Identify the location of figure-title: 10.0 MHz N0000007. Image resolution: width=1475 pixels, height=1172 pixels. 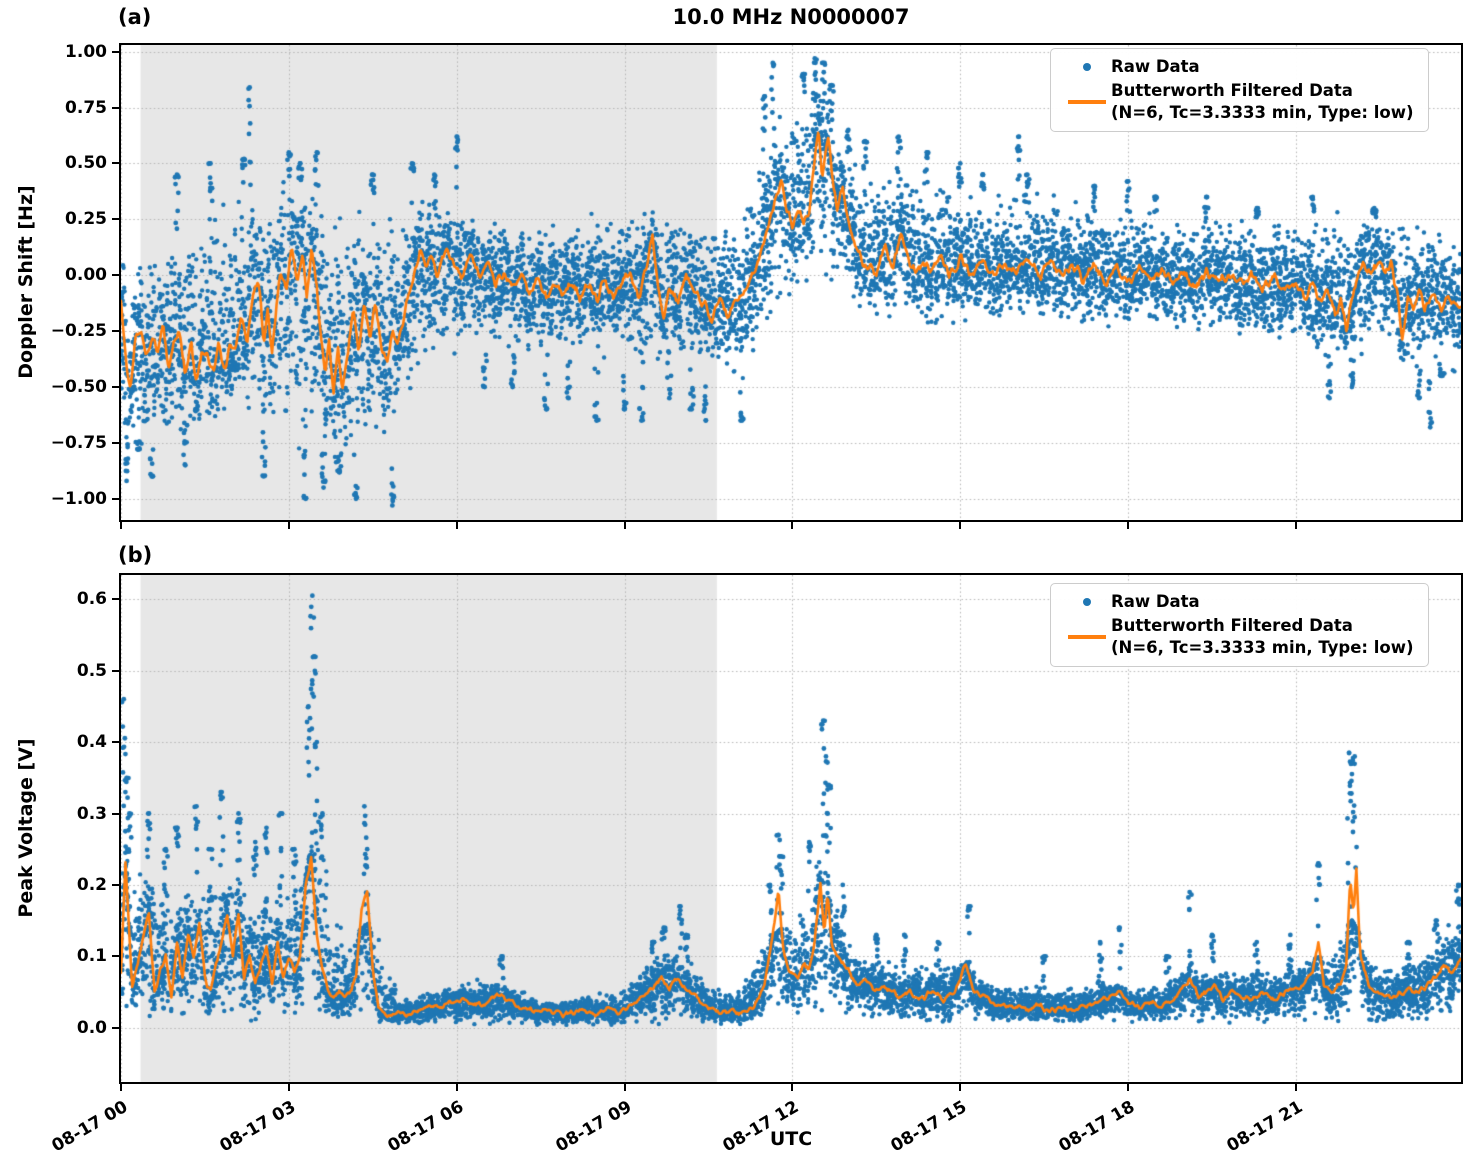
(791, 17).